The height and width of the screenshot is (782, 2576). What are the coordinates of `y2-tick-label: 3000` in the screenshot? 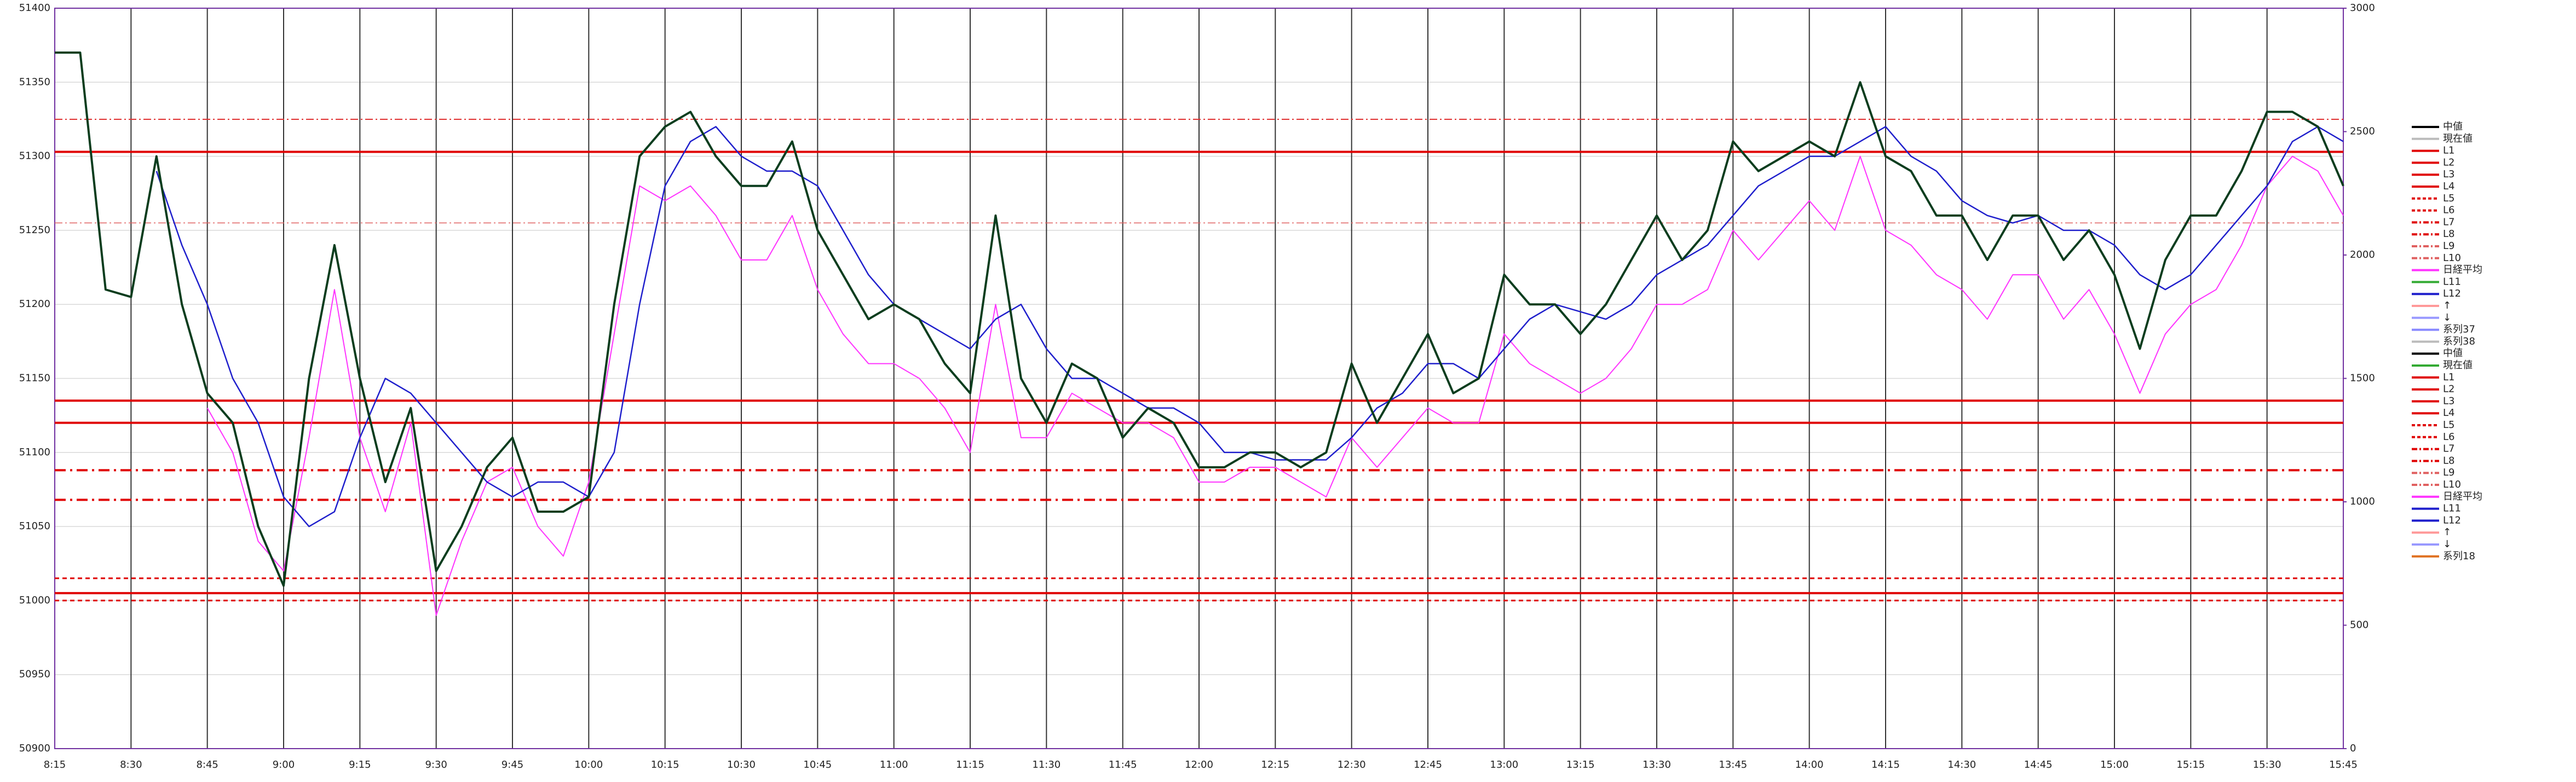 It's located at (2362, 8).